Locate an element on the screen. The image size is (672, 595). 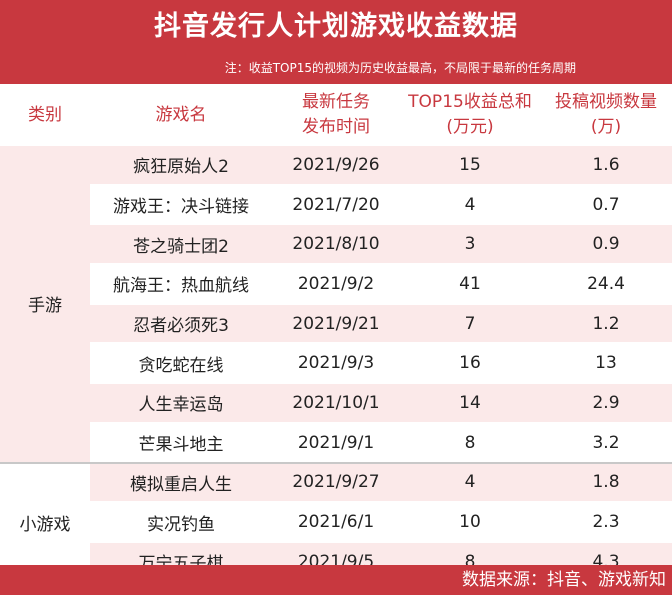
date-cell: 2021/9/26 is located at coordinates (336, 166).